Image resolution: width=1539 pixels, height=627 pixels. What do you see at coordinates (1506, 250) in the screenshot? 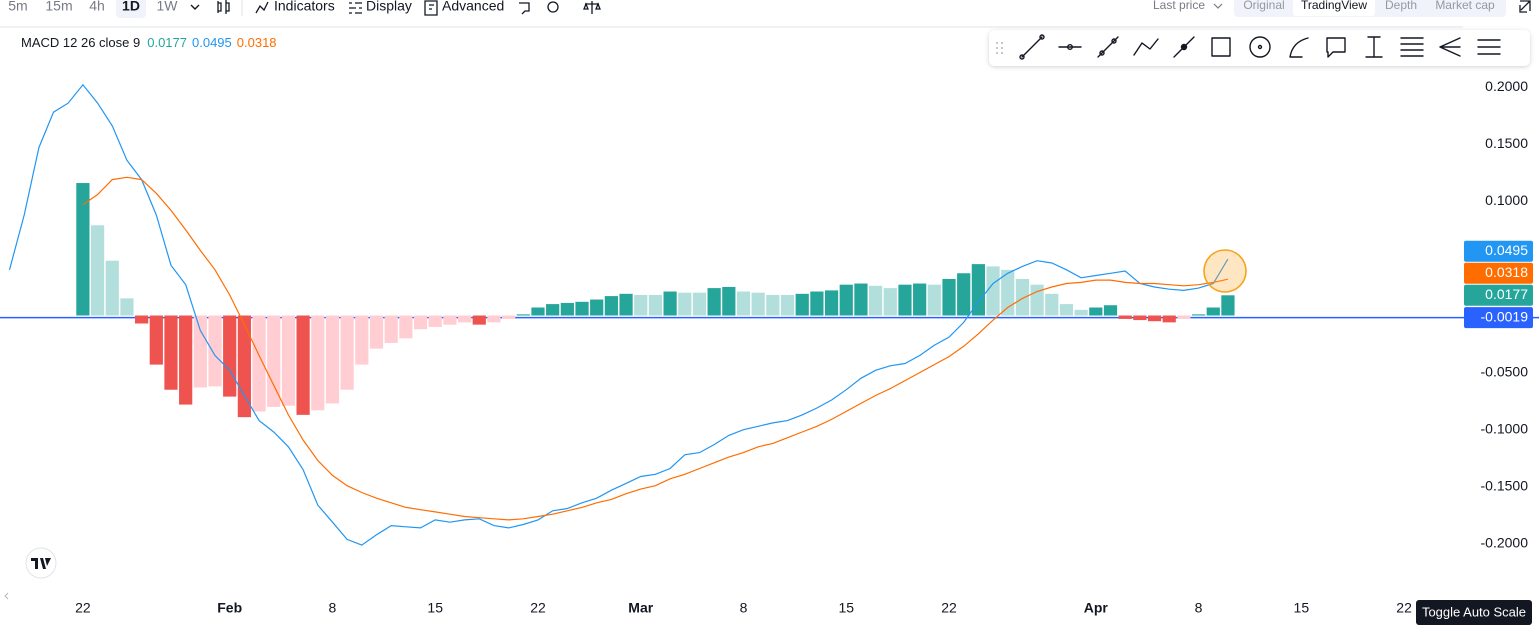
I see `value-tag-label: 0.0495` at bounding box center [1506, 250].